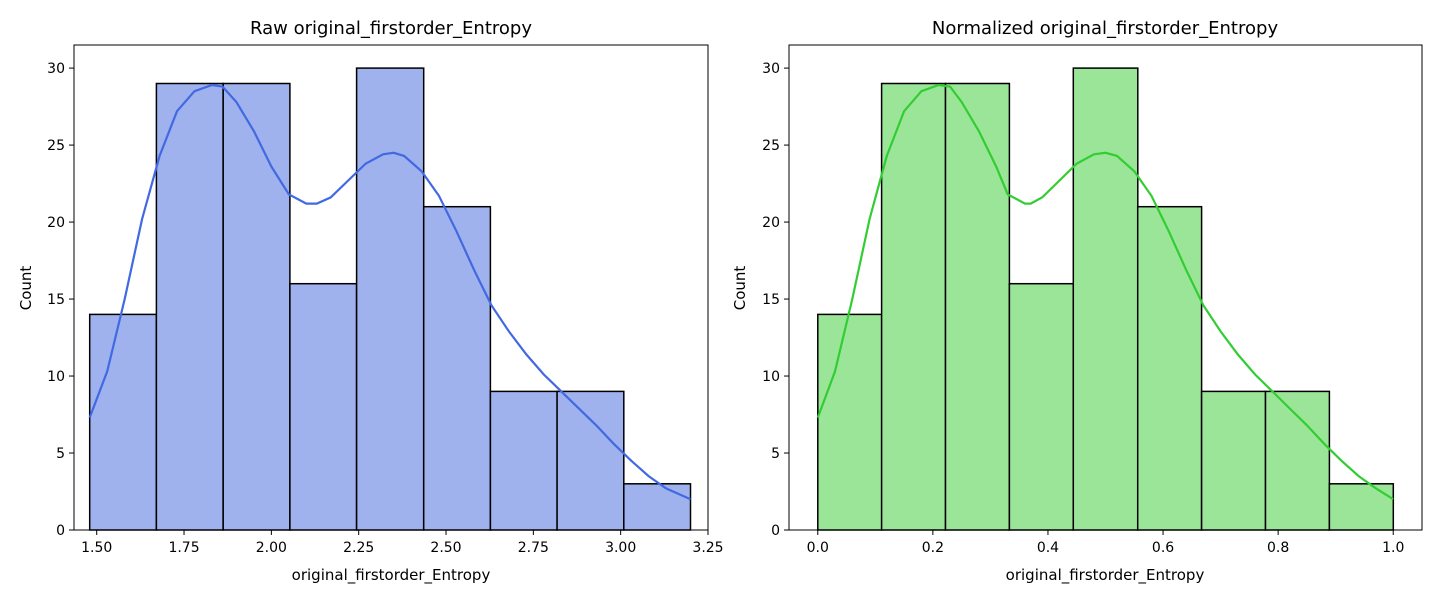 The height and width of the screenshot is (604, 1440). What do you see at coordinates (1048, 548) in the screenshot?
I see `x-tick-label: 0.4` at bounding box center [1048, 548].